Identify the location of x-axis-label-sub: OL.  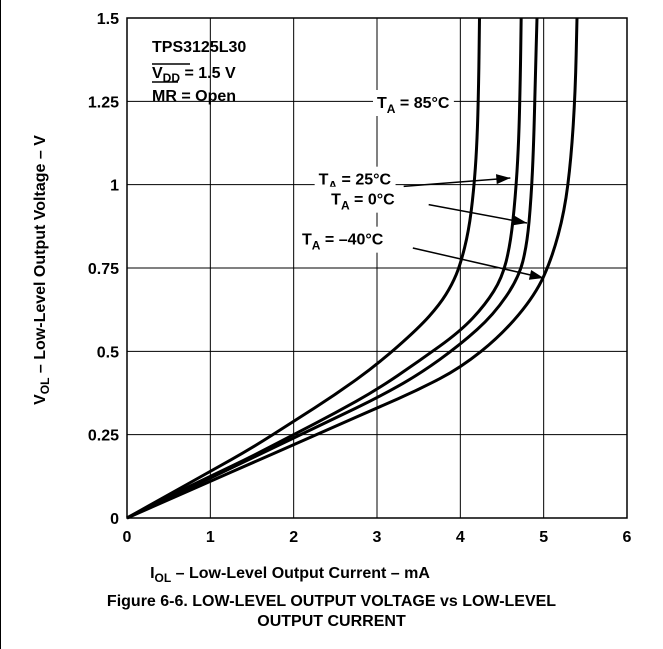
(163, 578).